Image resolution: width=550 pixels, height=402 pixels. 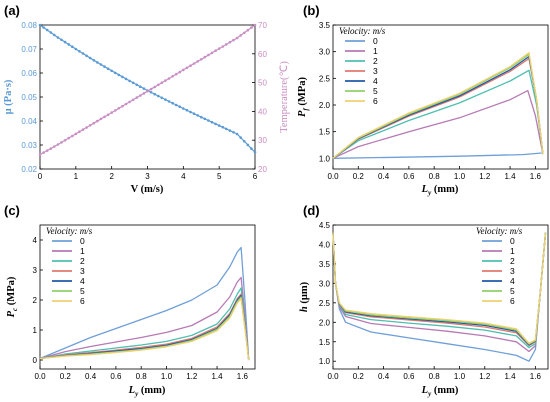 What do you see at coordinates (32, 97) in the screenshot?
I see `y-axis-left-ticks: 0.02 0.03 0.04 0.05 0.06 0.07 0.08` at bounding box center [32, 97].